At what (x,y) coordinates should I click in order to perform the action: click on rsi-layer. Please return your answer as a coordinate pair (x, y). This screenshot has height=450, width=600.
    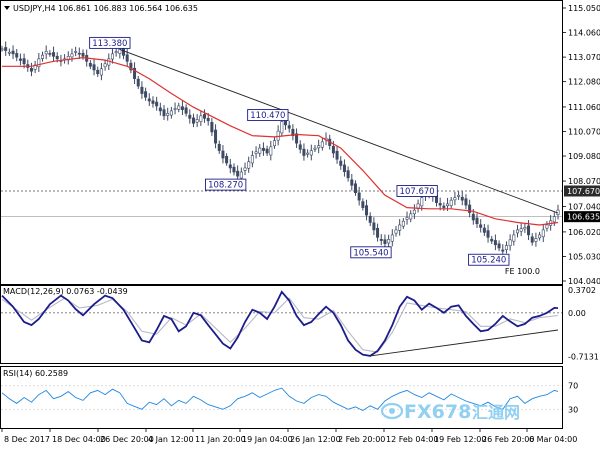
    Looking at the image, I should click on (280, 399).